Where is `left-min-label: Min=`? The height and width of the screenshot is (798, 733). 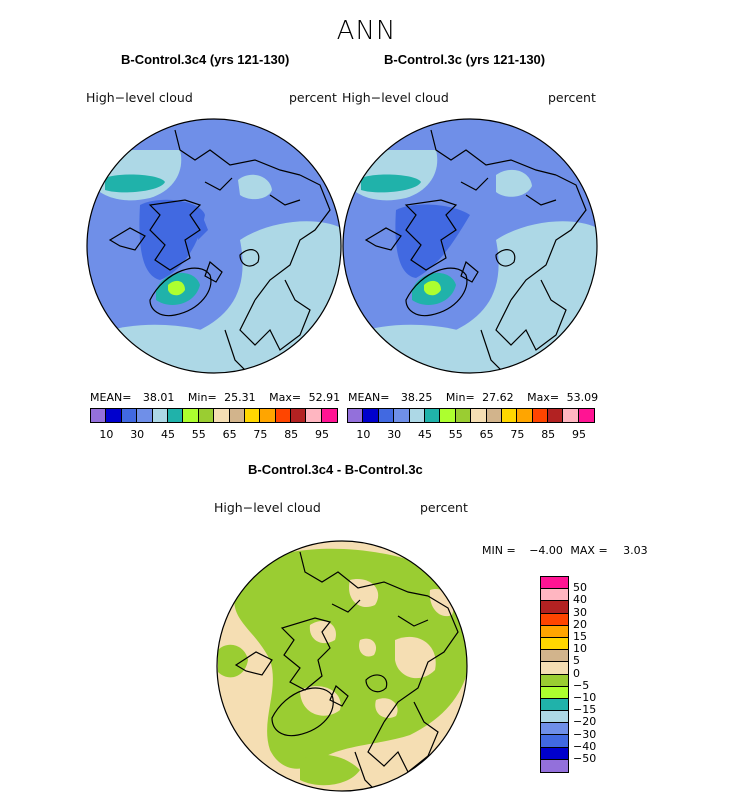
left-min-label: Min= is located at coordinates (202, 397).